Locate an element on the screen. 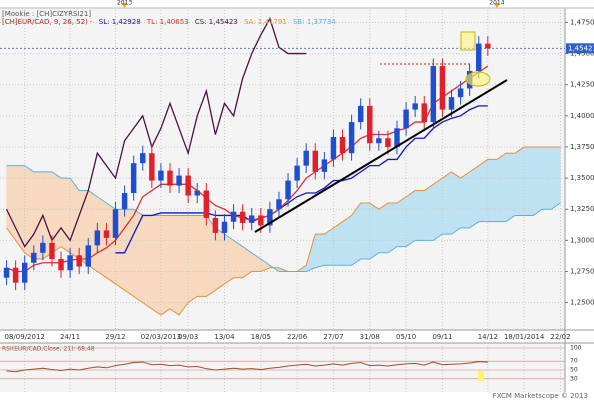 The image size is (594, 400). legend-entry: TL: 1,40653 is located at coordinates (167, 22).